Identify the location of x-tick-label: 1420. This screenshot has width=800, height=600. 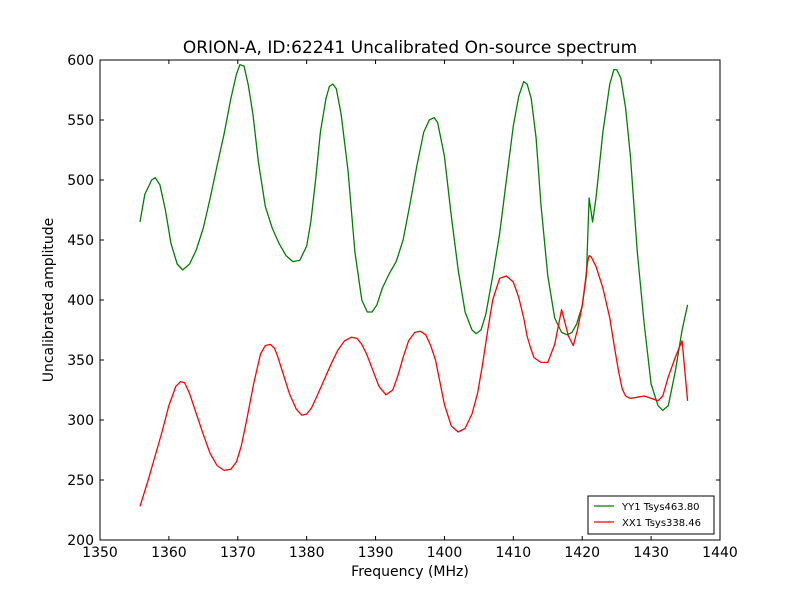
(582, 553).